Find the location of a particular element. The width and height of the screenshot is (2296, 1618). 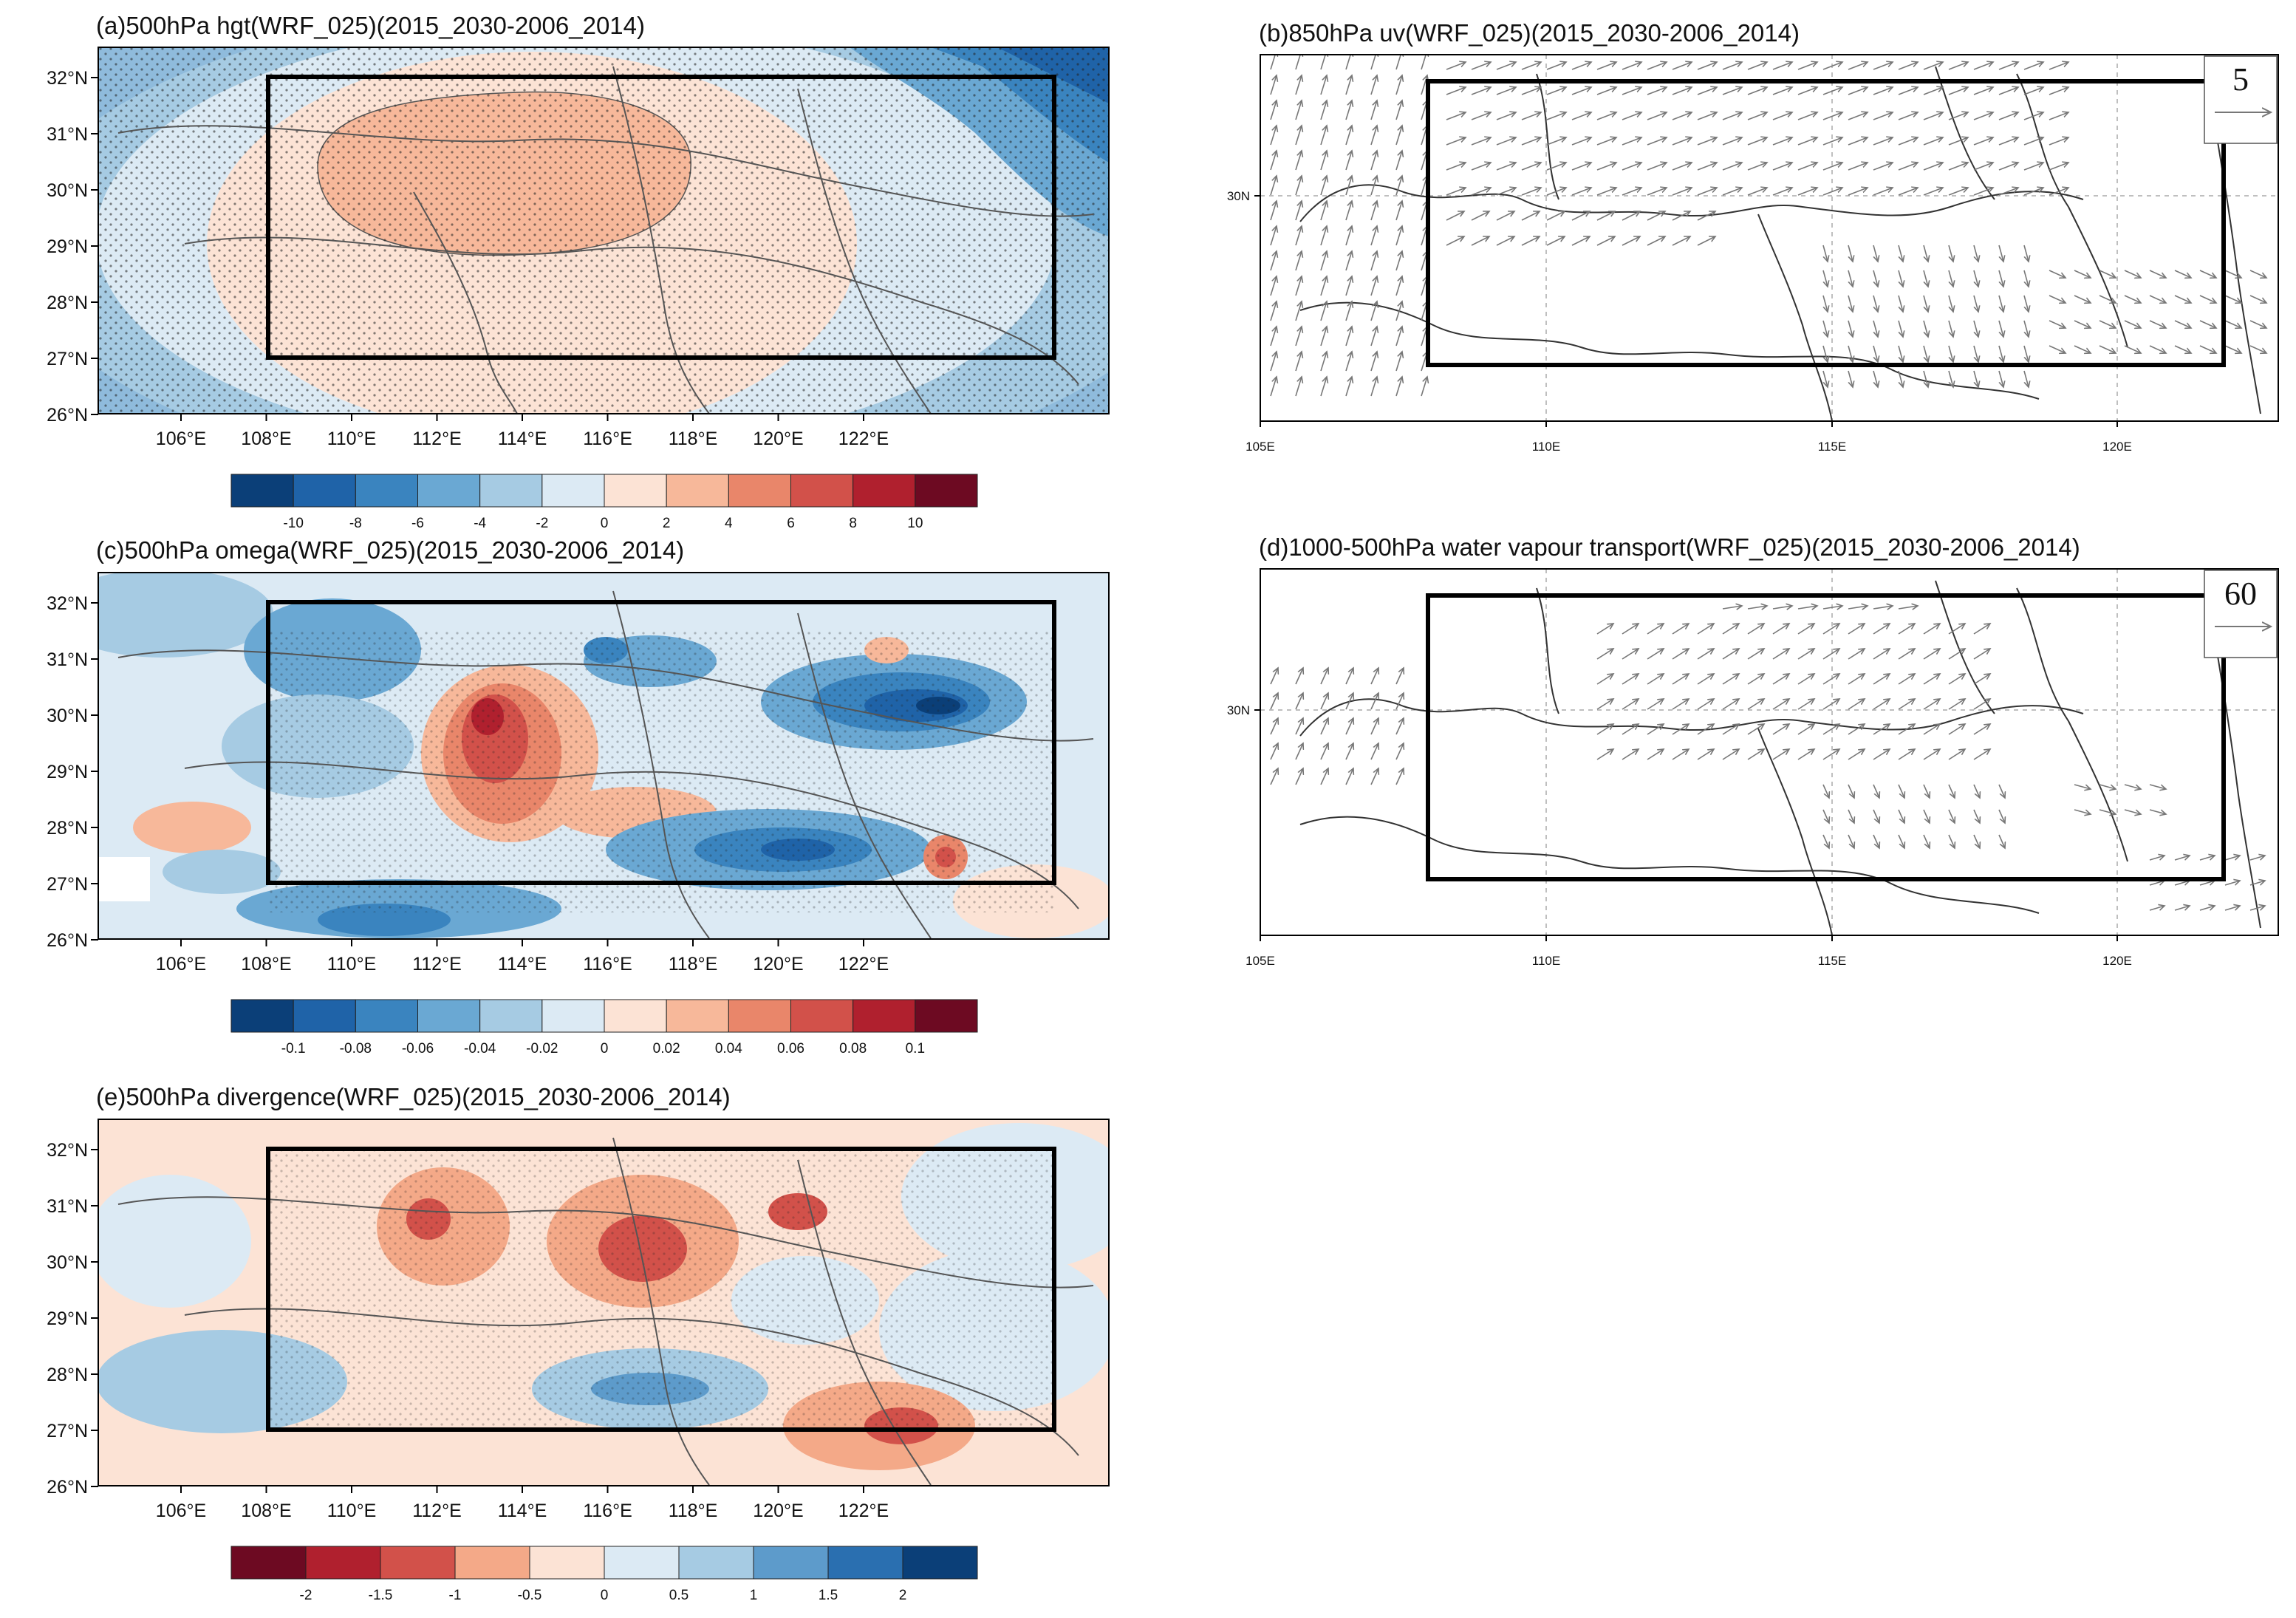

x-tick-label: 110°E is located at coordinates (352, 1511).